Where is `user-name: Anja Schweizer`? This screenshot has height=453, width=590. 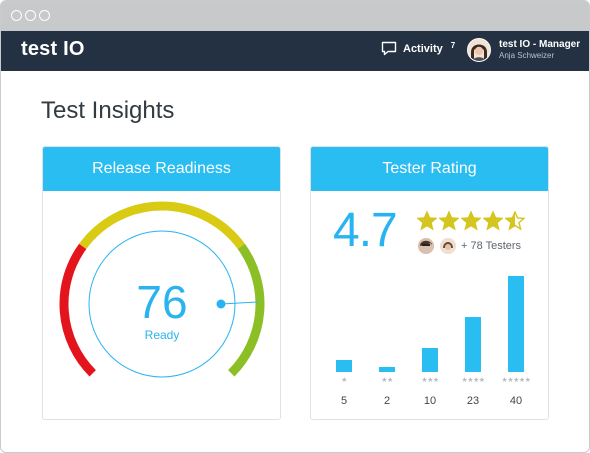 user-name: Anja Schweizer is located at coordinates (527, 55).